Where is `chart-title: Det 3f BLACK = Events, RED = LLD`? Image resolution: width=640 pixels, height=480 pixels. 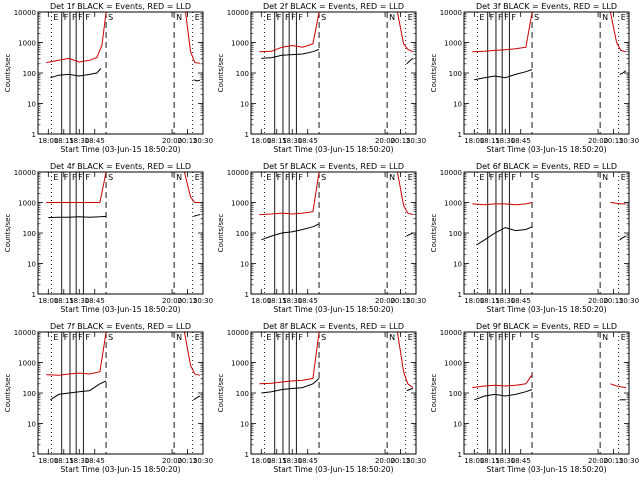
chart-title: Det 3f BLACK = Events, RED = LLD is located at coordinates (546, 6).